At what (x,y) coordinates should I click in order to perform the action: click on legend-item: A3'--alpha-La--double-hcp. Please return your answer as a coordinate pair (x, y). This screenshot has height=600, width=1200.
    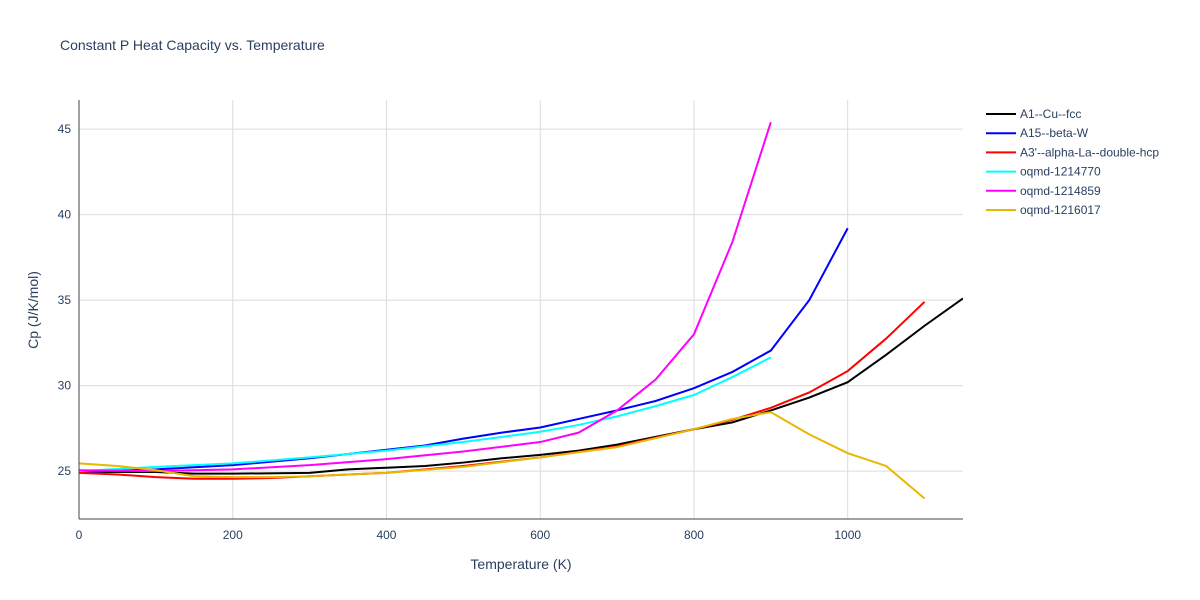
    Looking at the image, I should click on (1072, 152).